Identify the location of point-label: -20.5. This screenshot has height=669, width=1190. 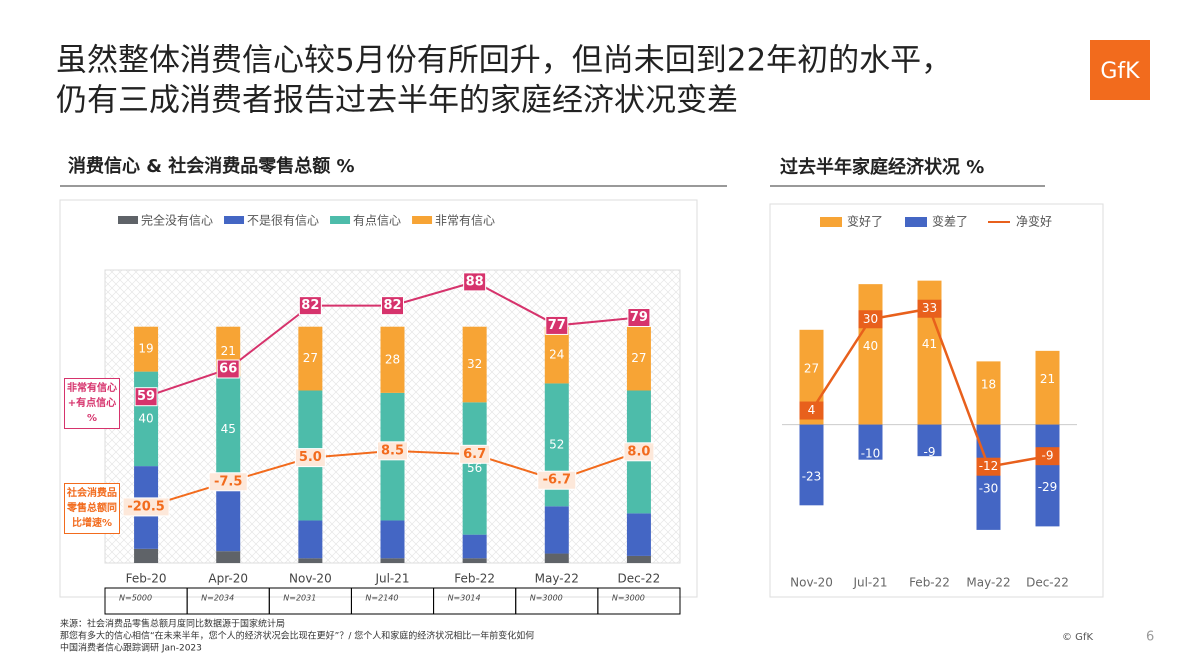
(145, 506).